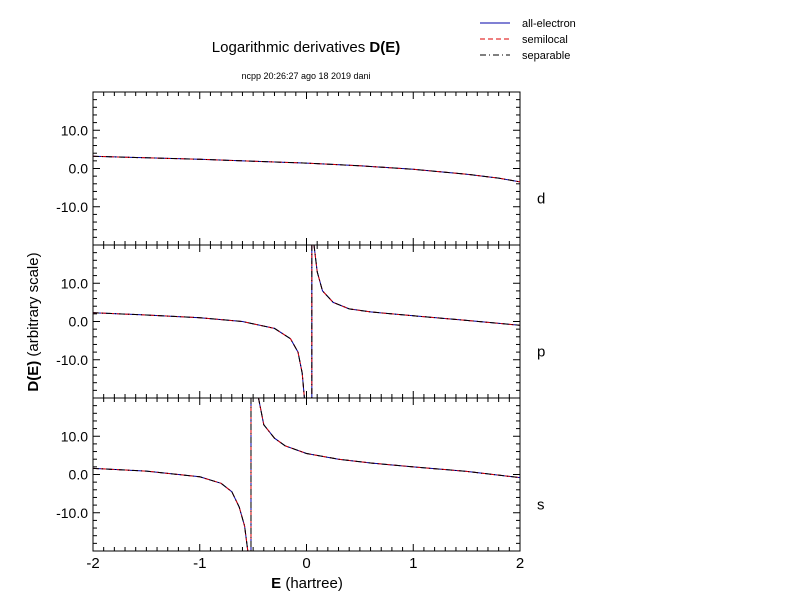  I want to click on legend-label: separable, so click(546, 56).